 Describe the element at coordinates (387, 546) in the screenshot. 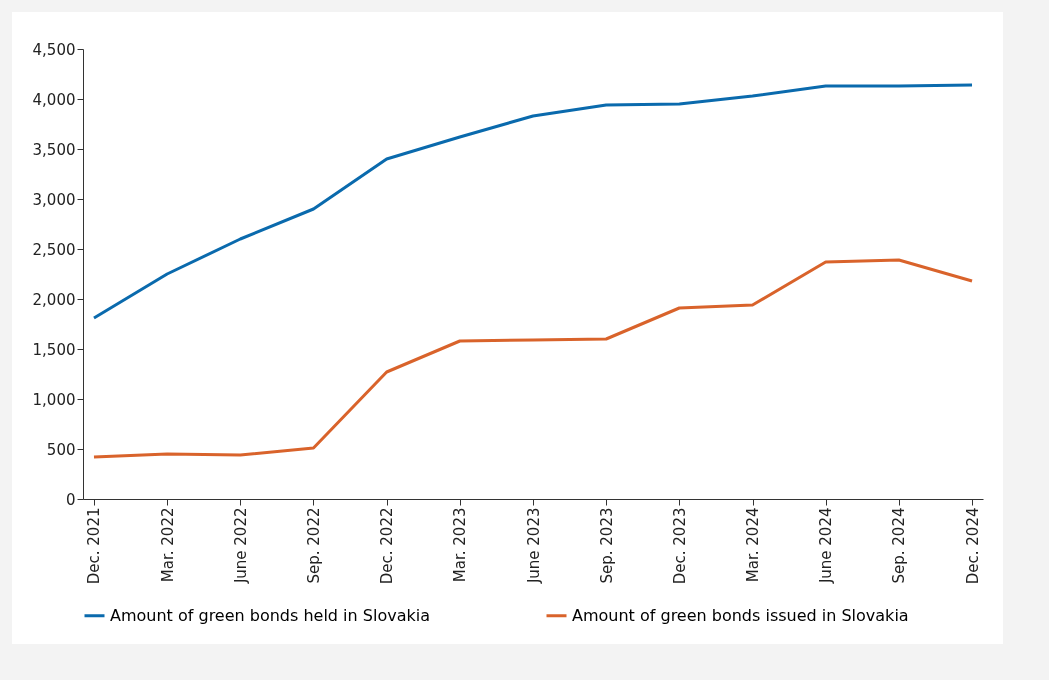

I see `x-tick-label: Dec. 2022` at that location.